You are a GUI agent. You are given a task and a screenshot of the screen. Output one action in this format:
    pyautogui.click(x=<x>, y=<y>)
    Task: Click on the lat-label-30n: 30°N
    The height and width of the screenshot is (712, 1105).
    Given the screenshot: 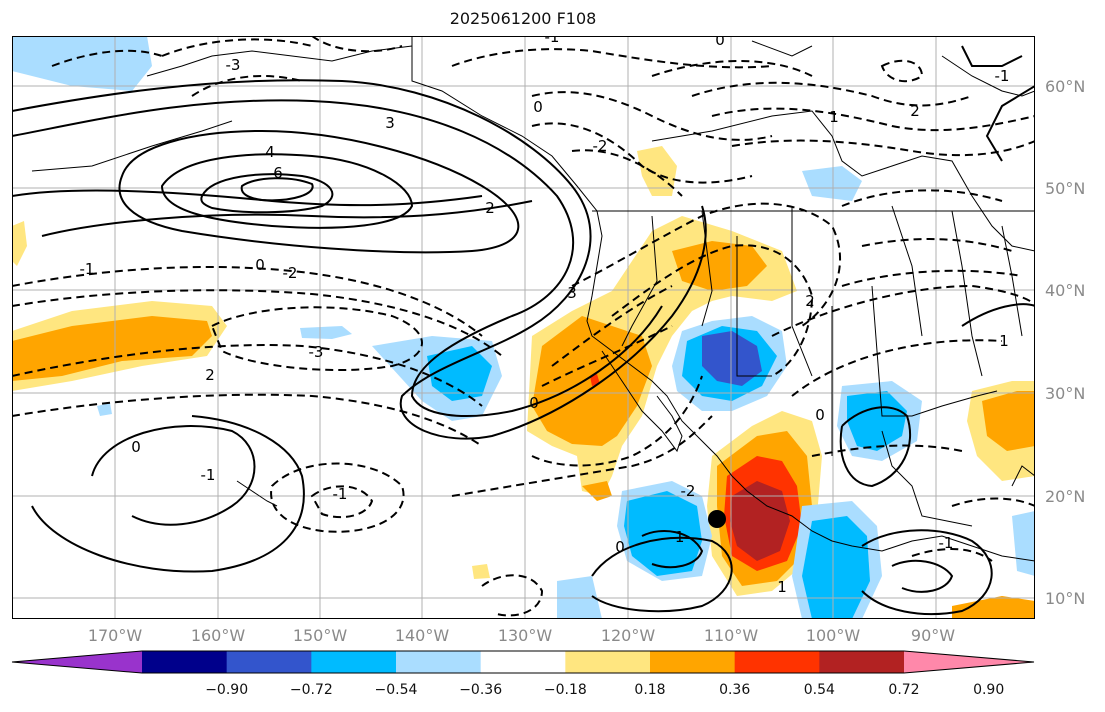 What is the action you would take?
    pyautogui.click(x=1065, y=393)
    